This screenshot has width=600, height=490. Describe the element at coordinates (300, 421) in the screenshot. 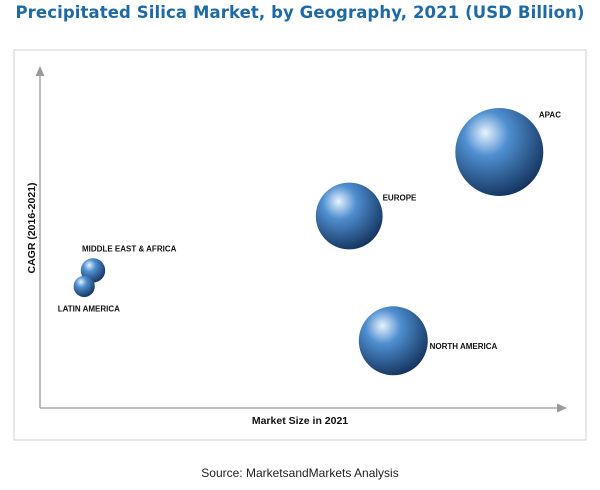

I see `x-axis-label: Market Size in 2021` at that location.